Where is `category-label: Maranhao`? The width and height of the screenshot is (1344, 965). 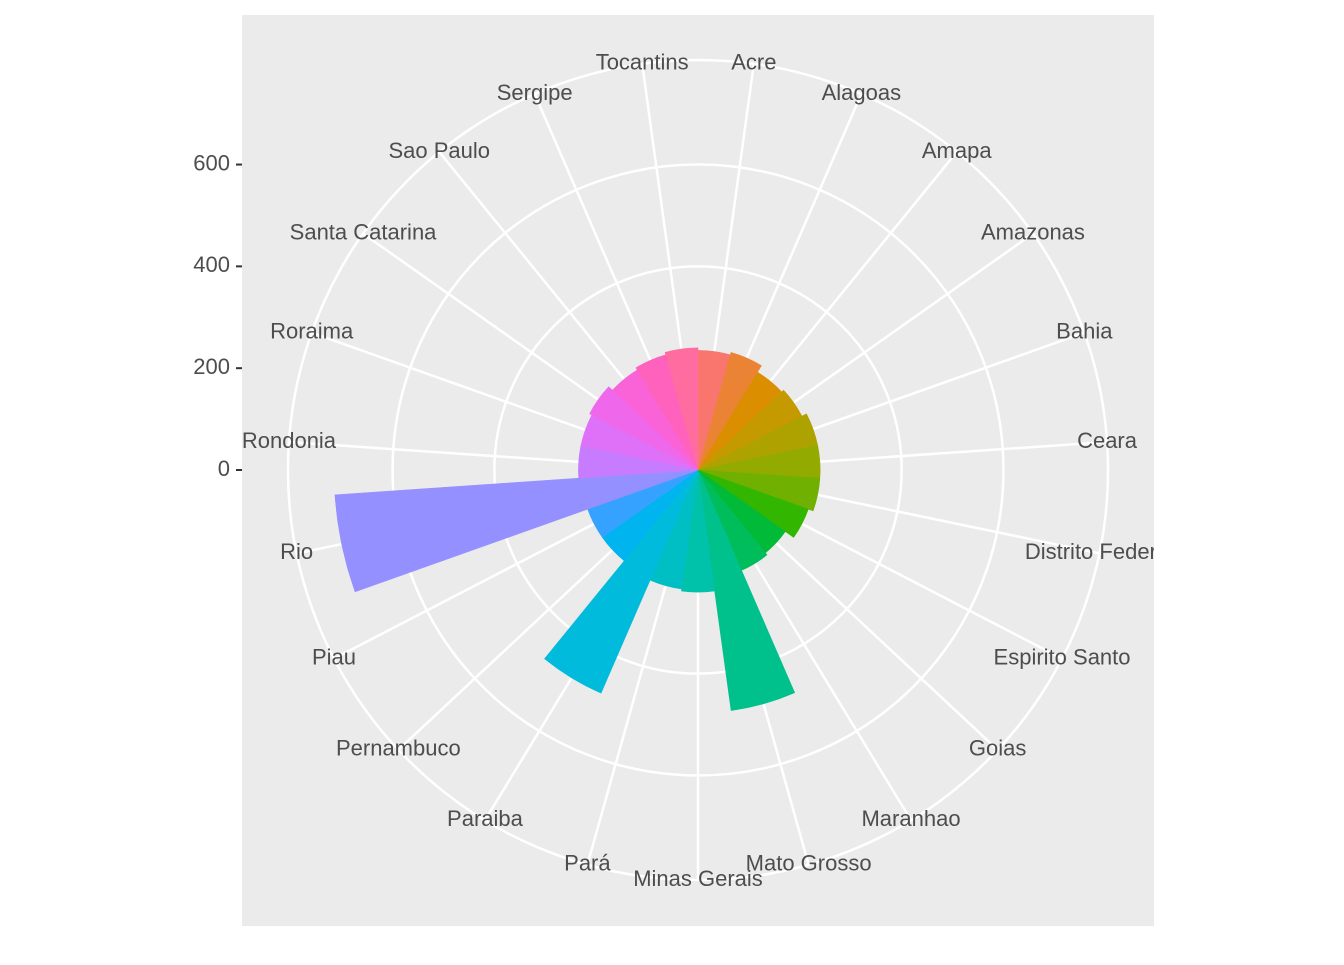
category-label: Maranhao is located at coordinates (910, 818).